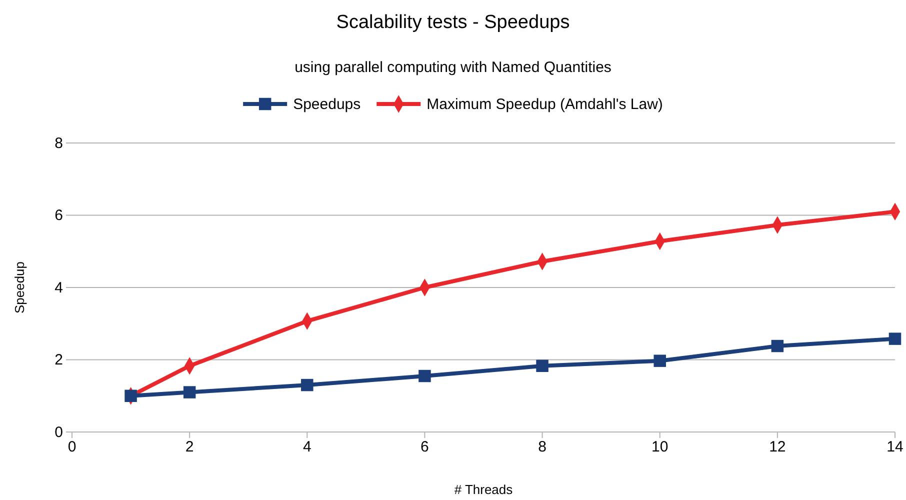  Describe the element at coordinates (189, 447) in the screenshot. I see `x-tick-label: 2` at that location.